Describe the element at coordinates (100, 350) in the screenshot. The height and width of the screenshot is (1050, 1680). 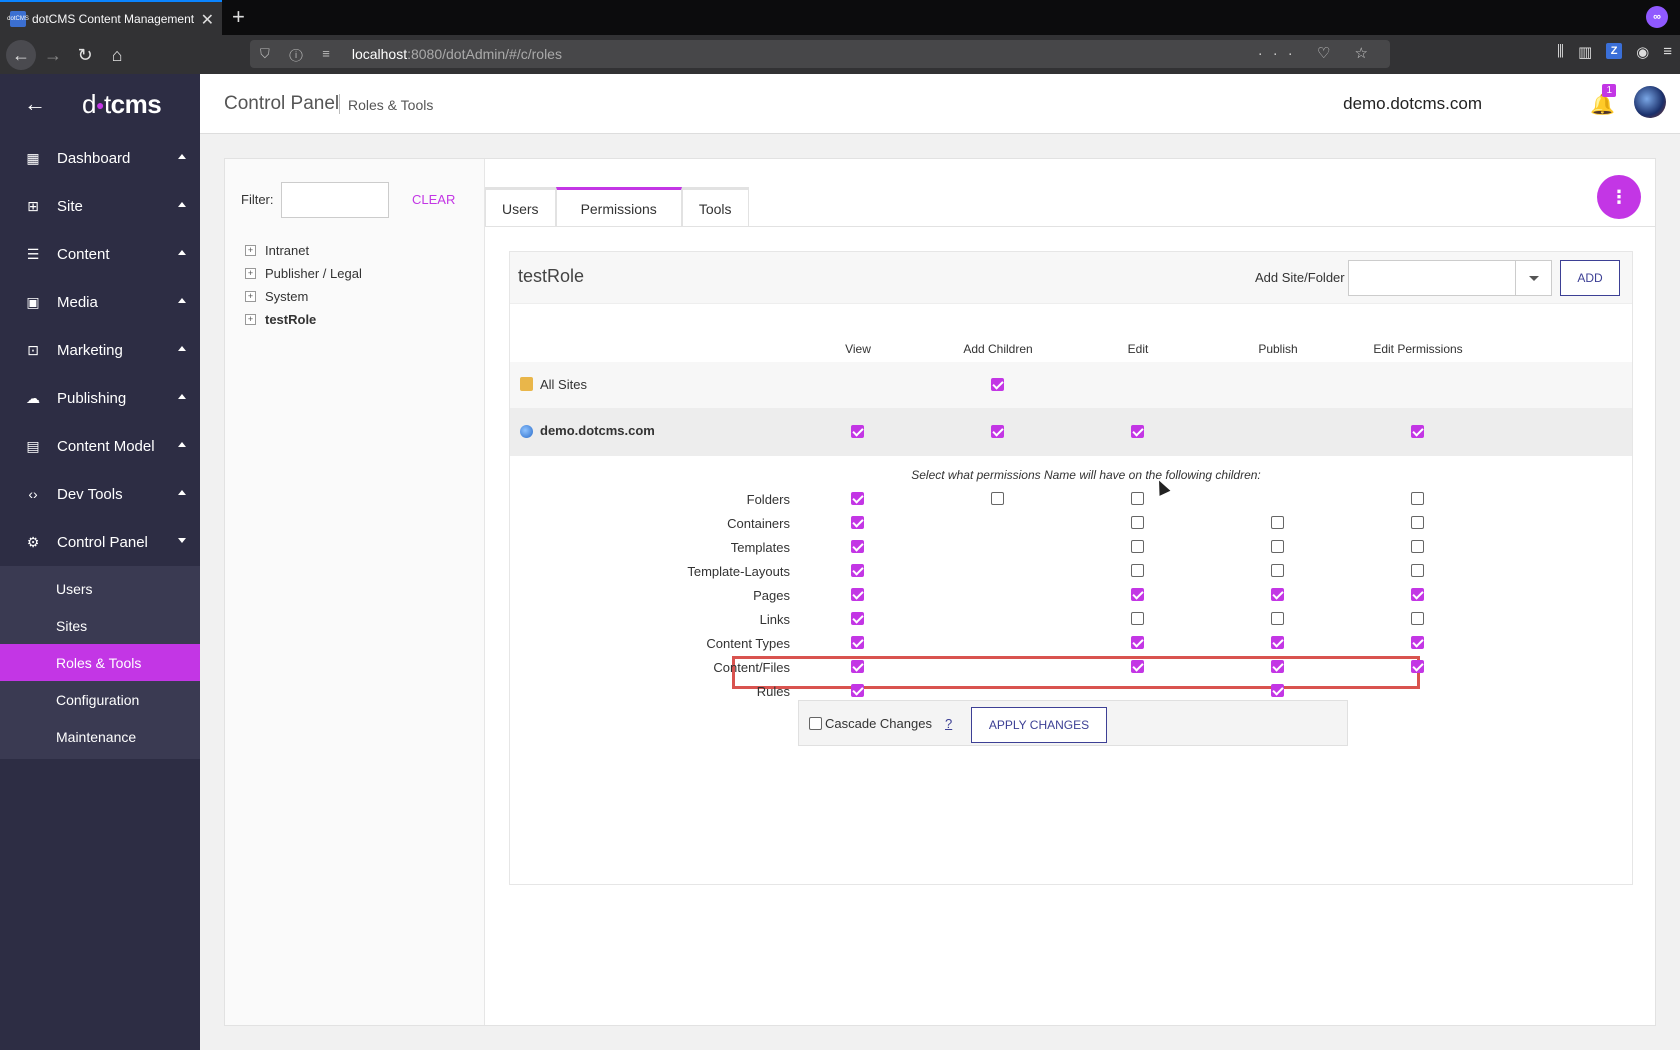
I see `sidebar-item-marketing: ⊡ Marketing` at that location.